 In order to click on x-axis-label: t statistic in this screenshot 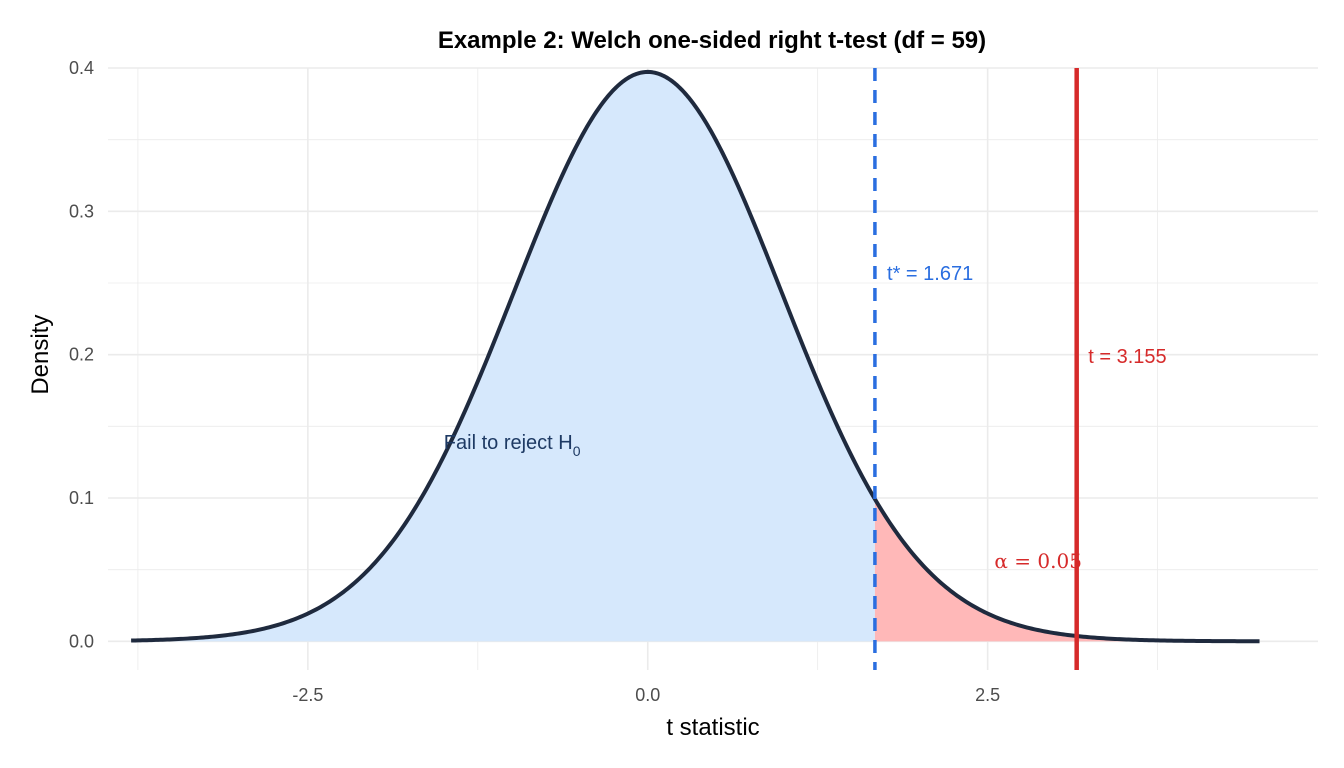, I will do `click(712, 727)`.